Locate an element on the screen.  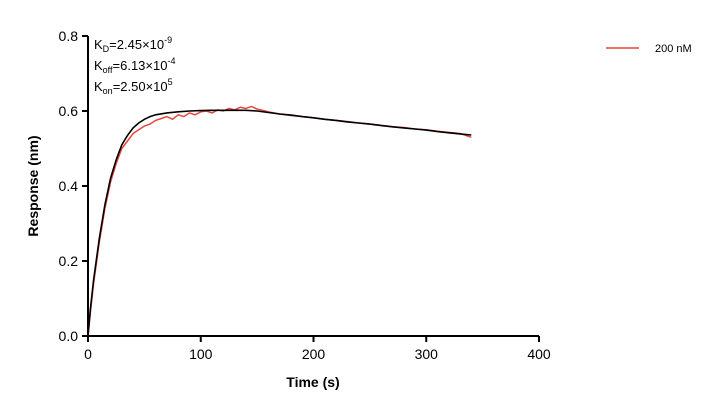
legend-label-200nm: 200 nM is located at coordinates (673, 49).